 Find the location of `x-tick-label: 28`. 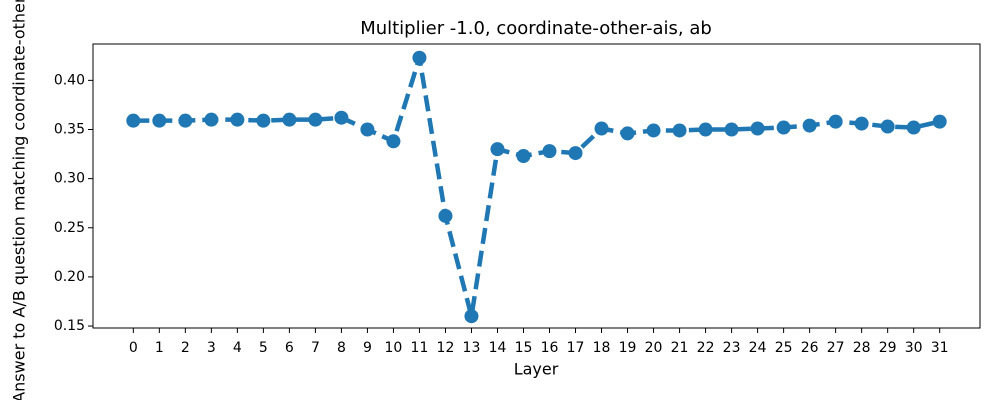

x-tick-label: 28 is located at coordinates (862, 348).